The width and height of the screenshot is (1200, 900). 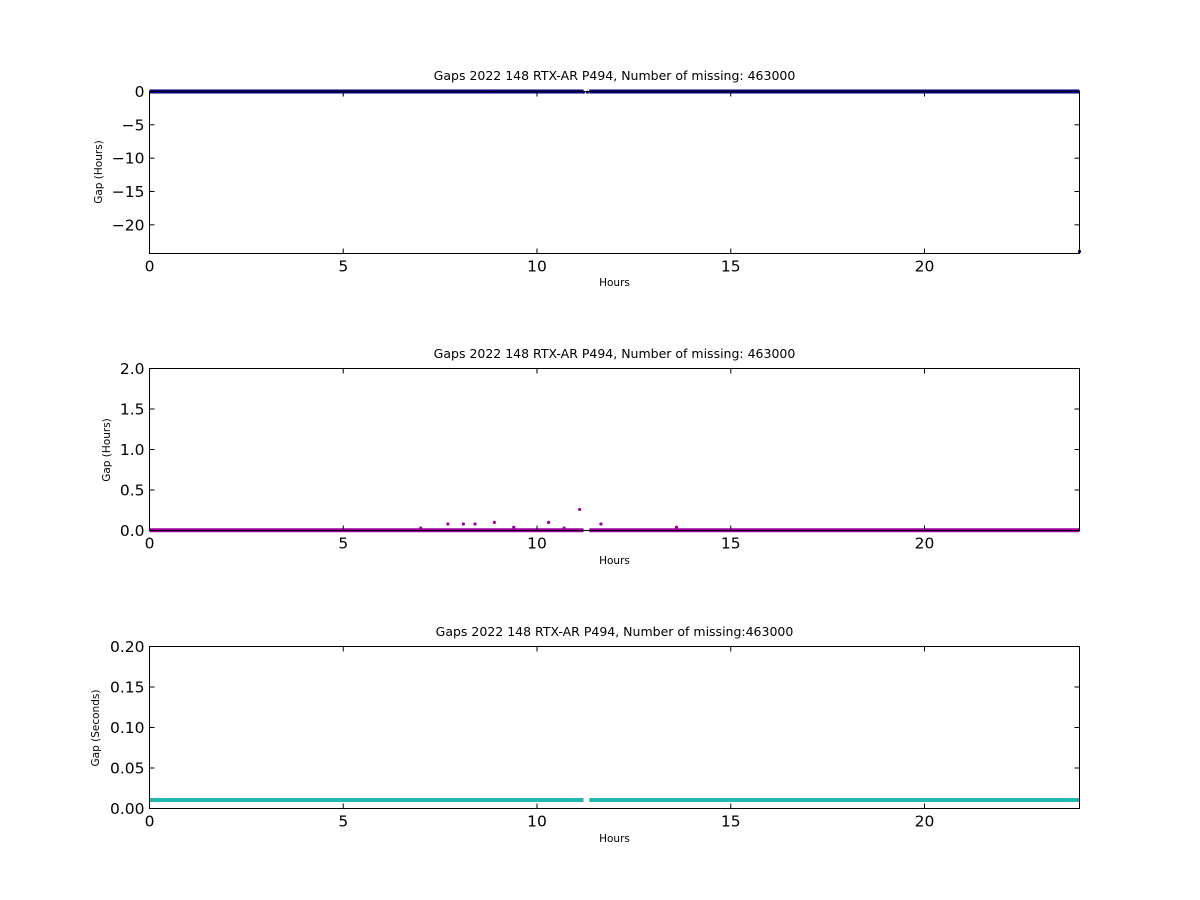 I want to click on y-tick-label: −20, so click(x=128, y=225).